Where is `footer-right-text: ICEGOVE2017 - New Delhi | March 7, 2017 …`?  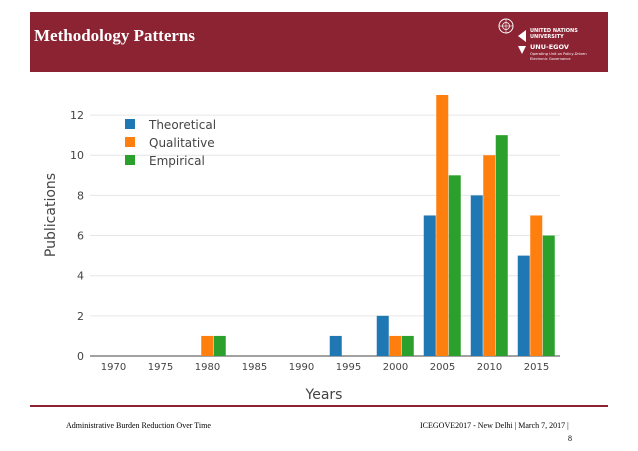 footer-right-text: ICEGOVE2017 - New Delhi | March 7, 2017 … is located at coordinates (494, 425).